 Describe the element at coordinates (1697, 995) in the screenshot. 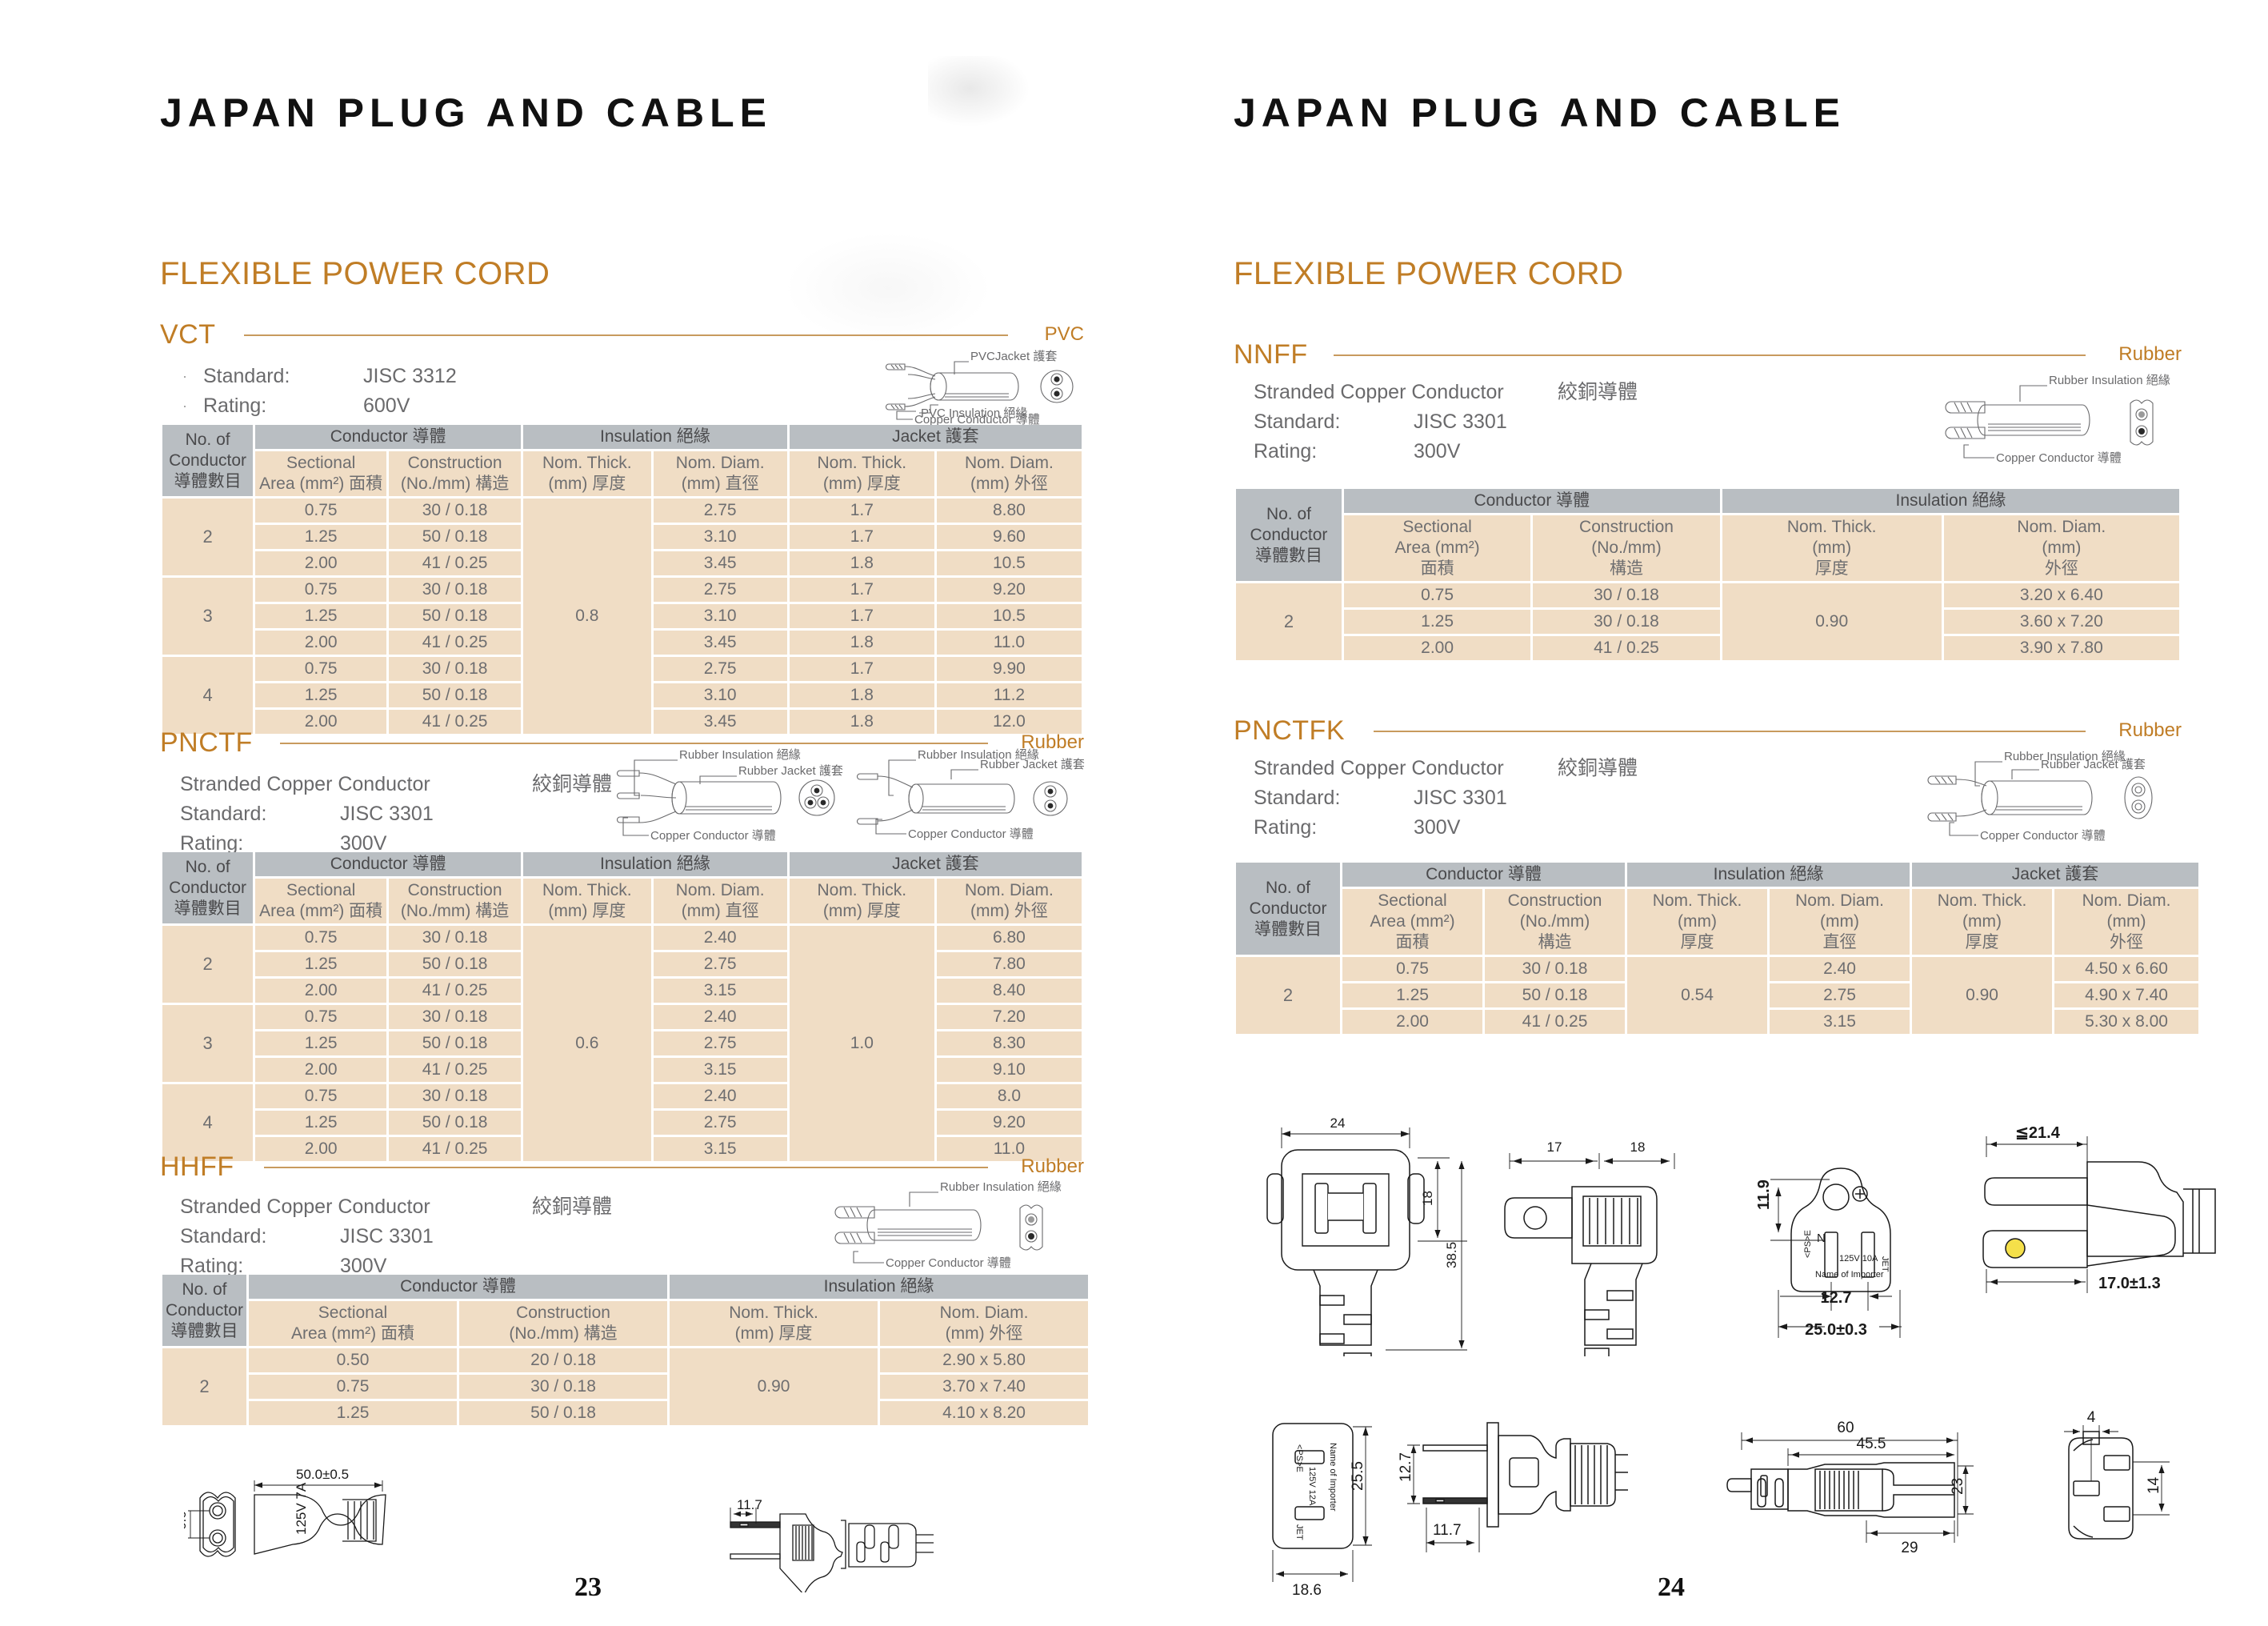

I see `cell-insulation-thickness: 0.54` at that location.